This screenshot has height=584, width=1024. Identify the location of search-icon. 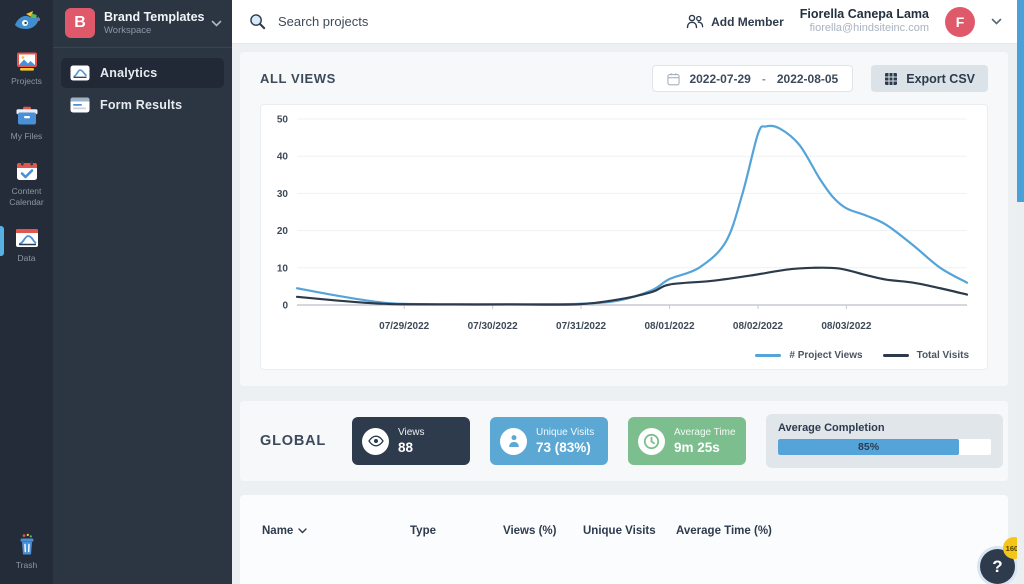
(257, 21).